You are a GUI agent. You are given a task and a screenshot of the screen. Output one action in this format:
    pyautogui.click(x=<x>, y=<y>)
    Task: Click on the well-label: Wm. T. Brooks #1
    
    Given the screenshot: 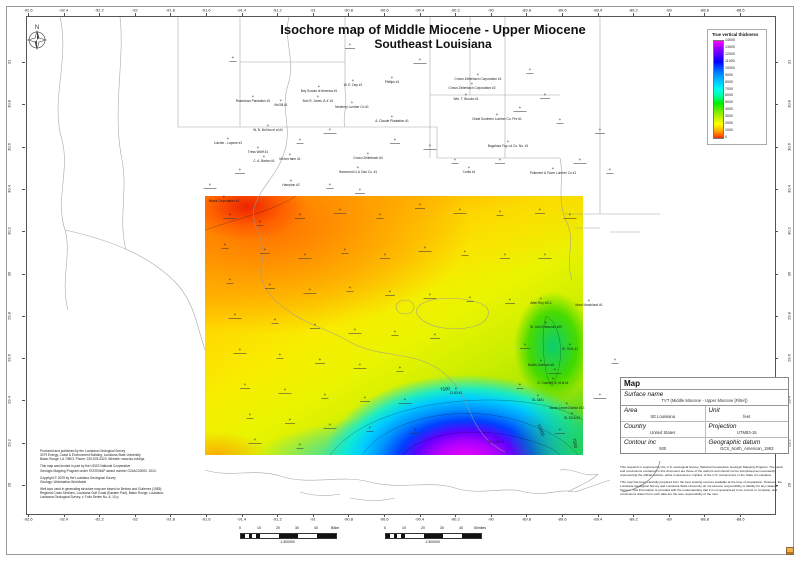 What is the action you would take?
    pyautogui.click(x=466, y=99)
    